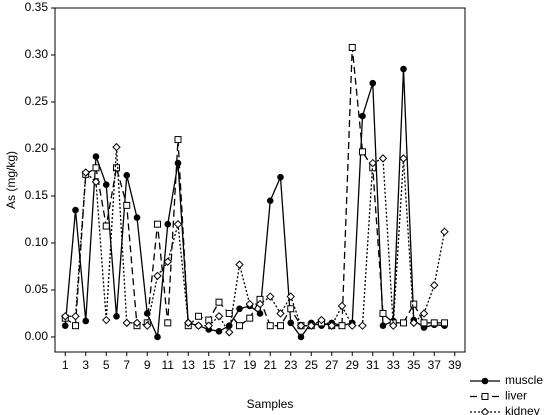 The width and height of the screenshot is (550, 415). What do you see at coordinates (312, 365) in the screenshot?
I see `x-tick-label: 25` at bounding box center [312, 365].